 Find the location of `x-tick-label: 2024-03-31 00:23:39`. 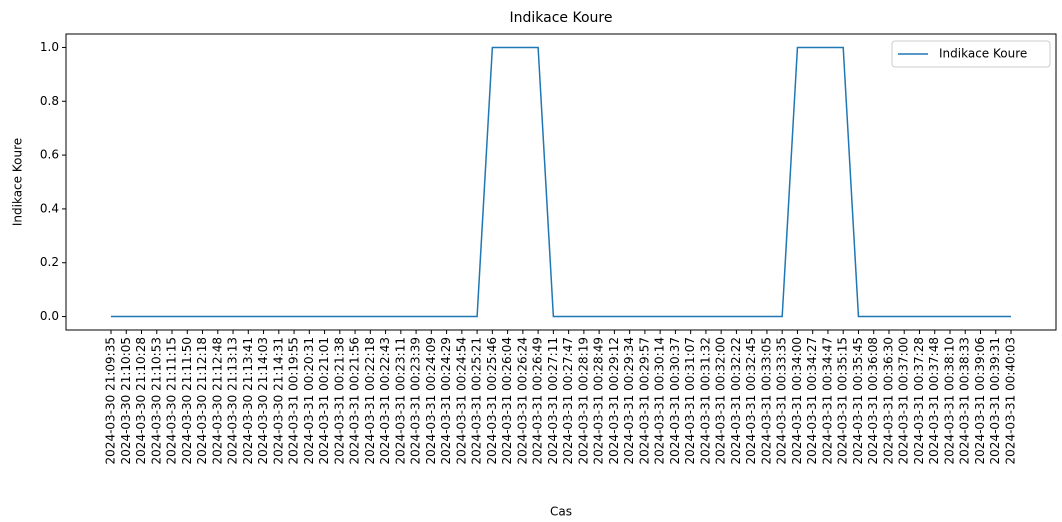

x-tick-label: 2024-03-31 00:23:39 is located at coordinates (416, 400).